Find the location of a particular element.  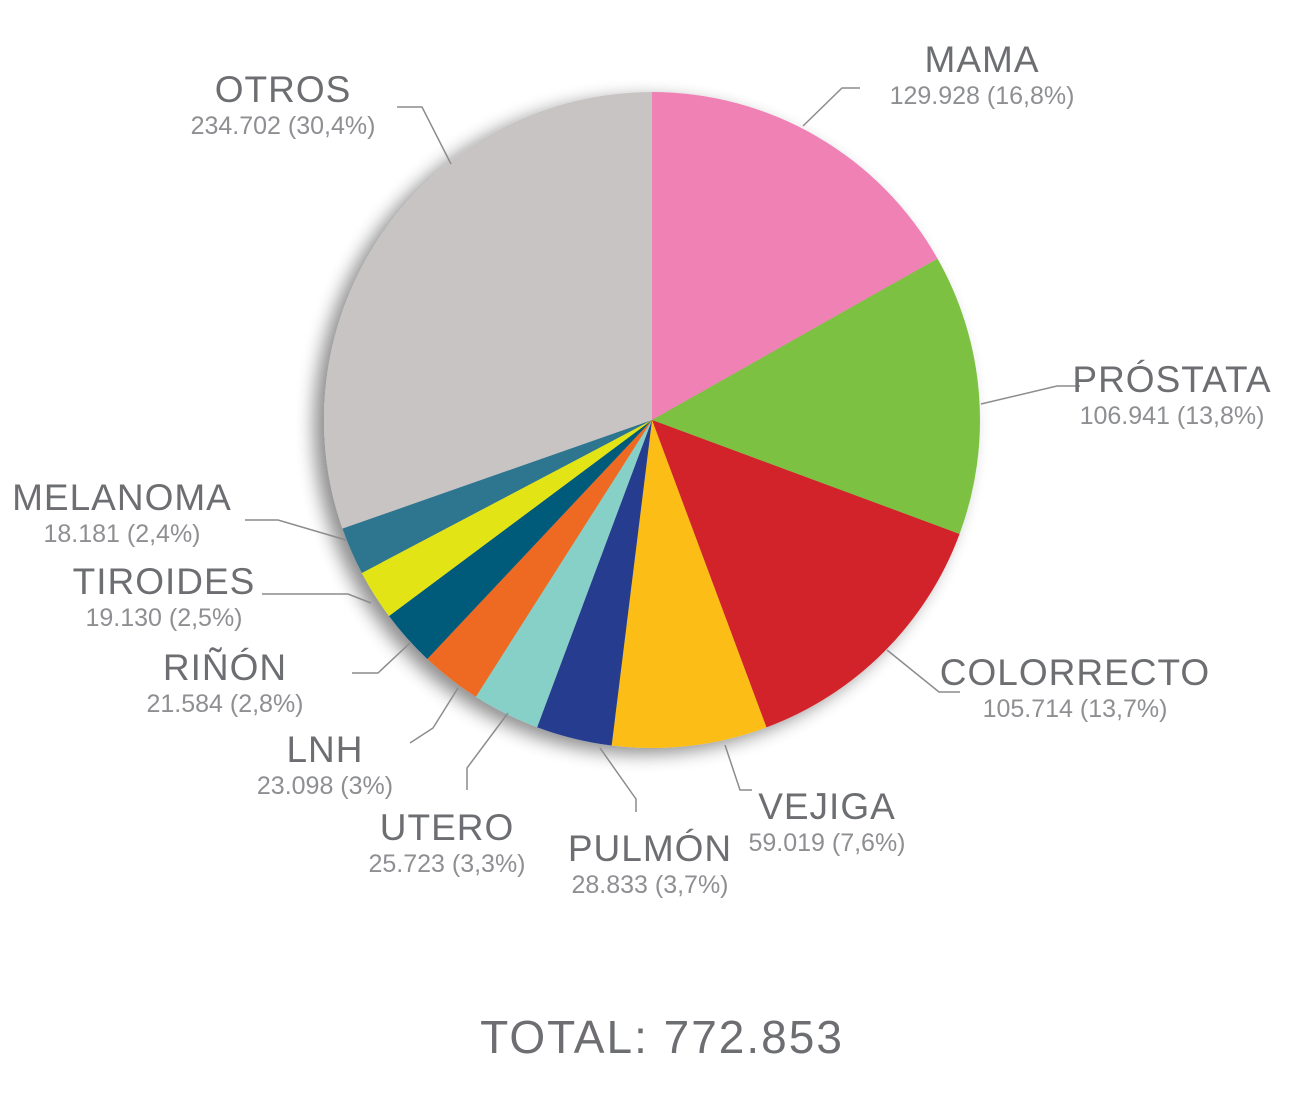

slice-label-name: MAMA is located at coordinates (982, 59).